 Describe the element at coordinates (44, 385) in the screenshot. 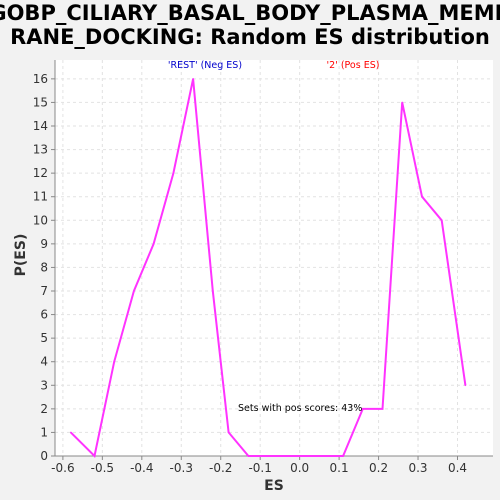

I see `y-tick-label: 3` at that location.